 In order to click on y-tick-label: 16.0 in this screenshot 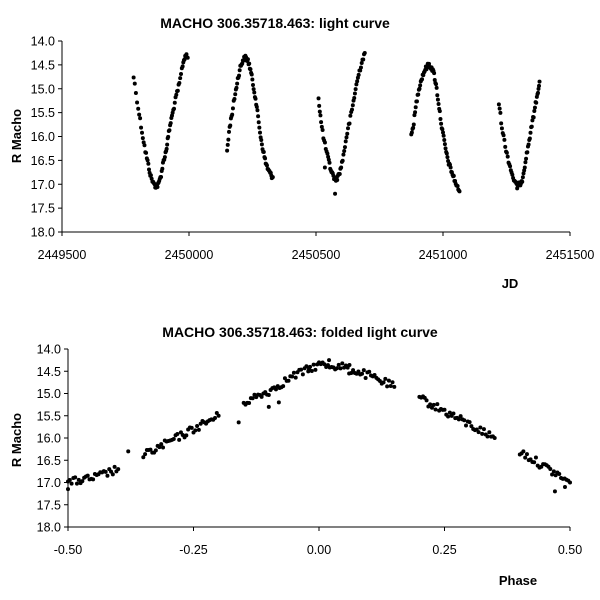, I will do `click(49, 439)`.